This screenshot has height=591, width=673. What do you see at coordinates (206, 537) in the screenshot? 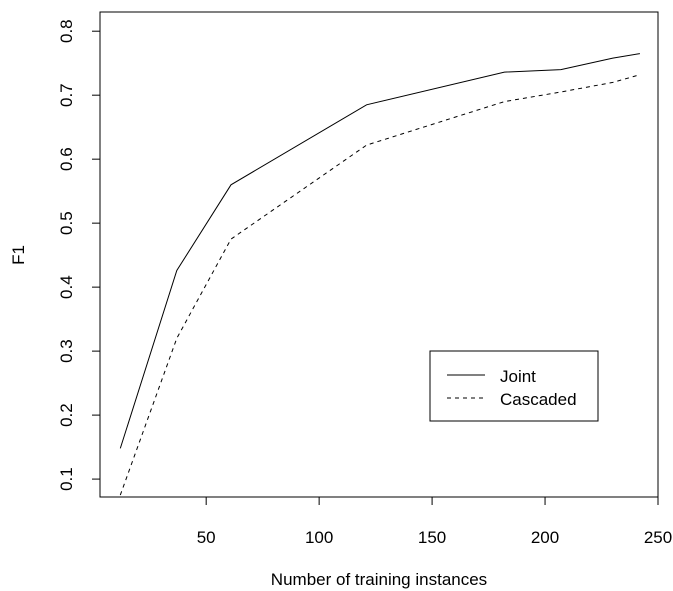
I see `x-tick-label: 50` at bounding box center [206, 537].